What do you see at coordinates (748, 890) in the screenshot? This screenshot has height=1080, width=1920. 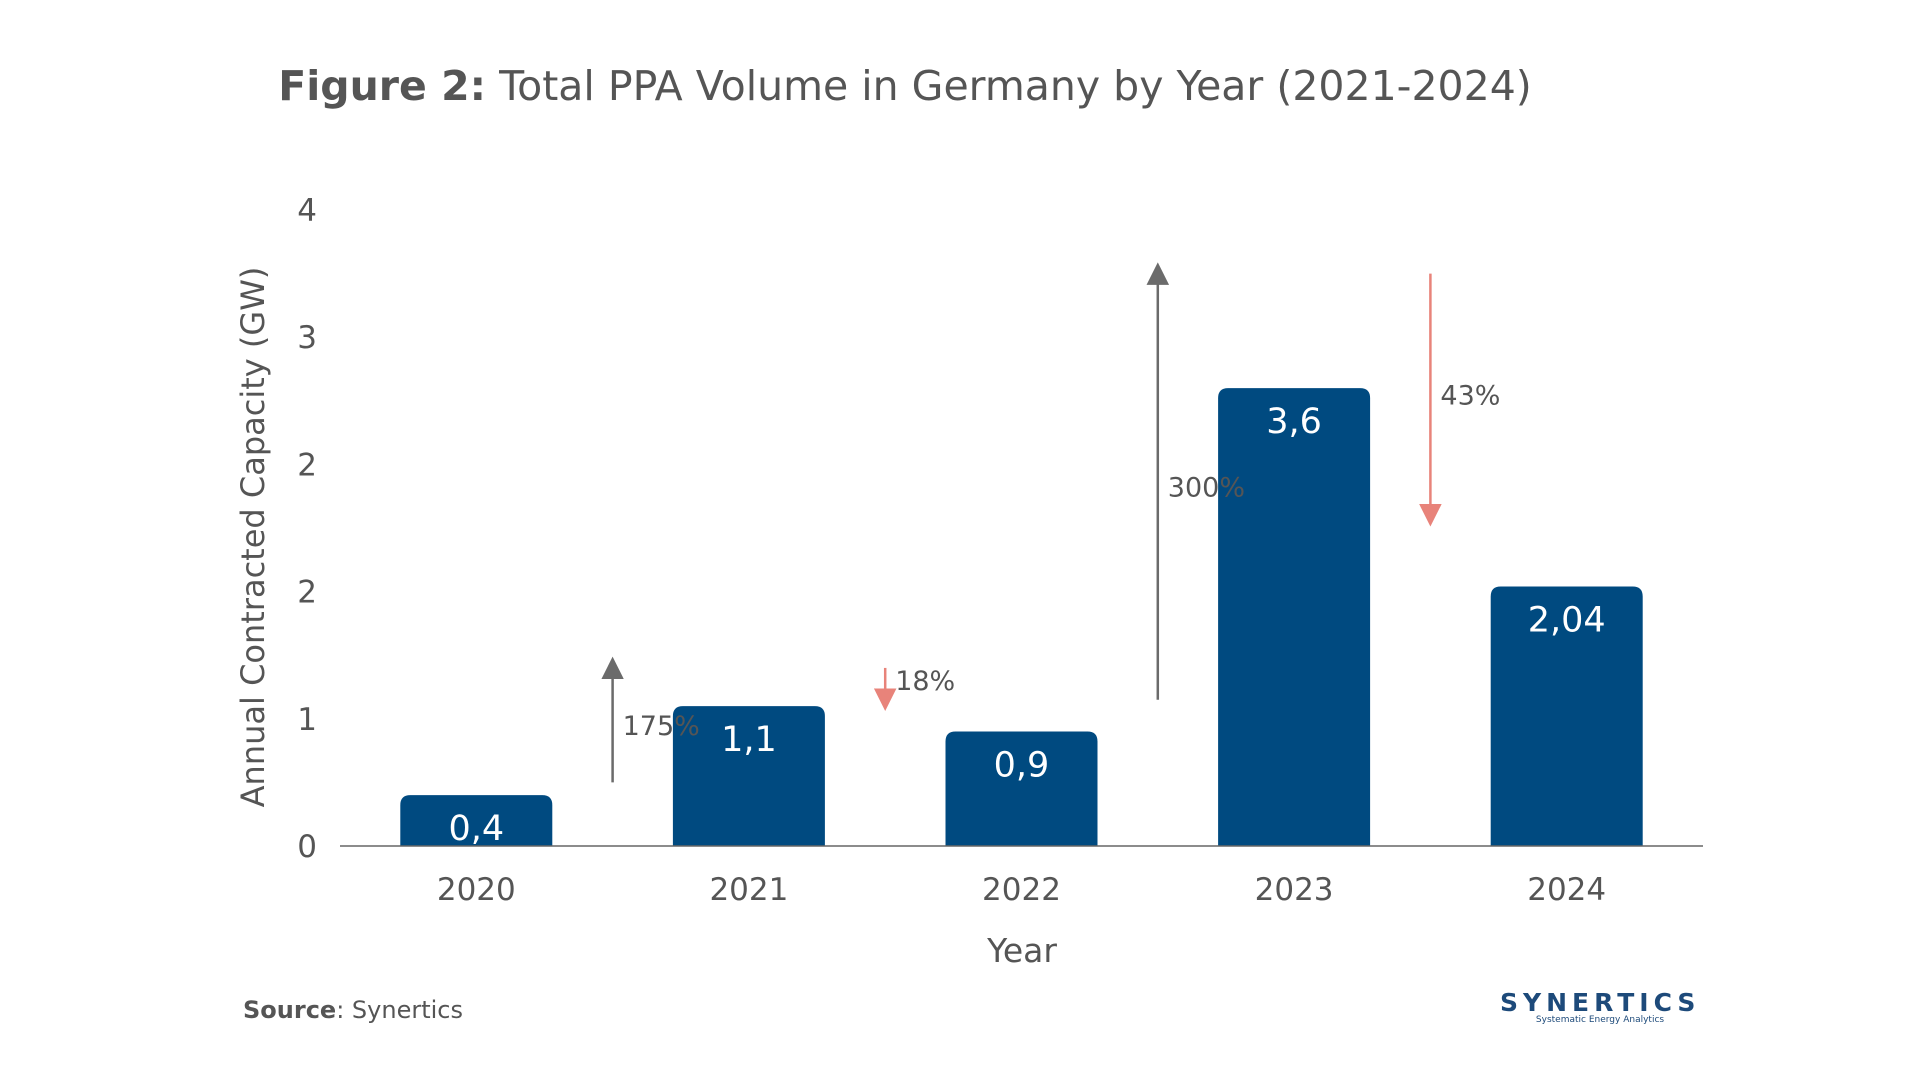 I see `x-tick-2021: 2021` at bounding box center [748, 890].